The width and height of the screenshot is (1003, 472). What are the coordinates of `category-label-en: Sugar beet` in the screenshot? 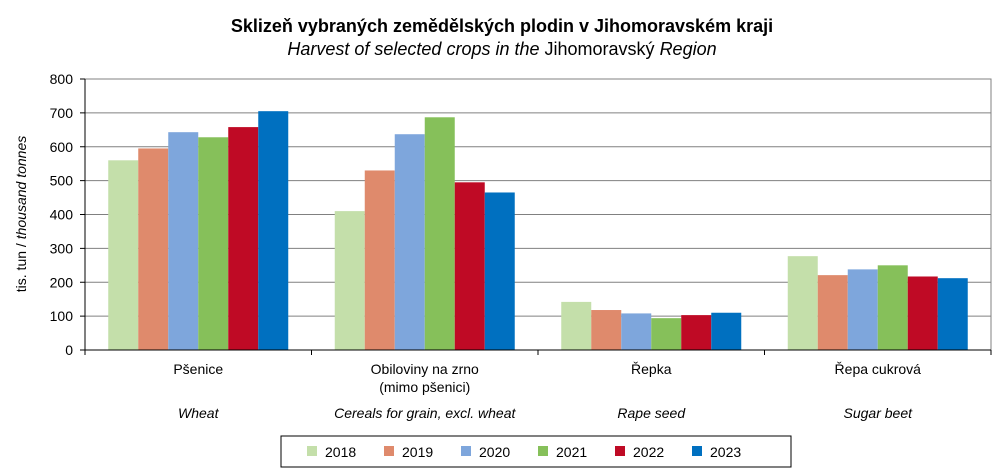 It's located at (879, 413).